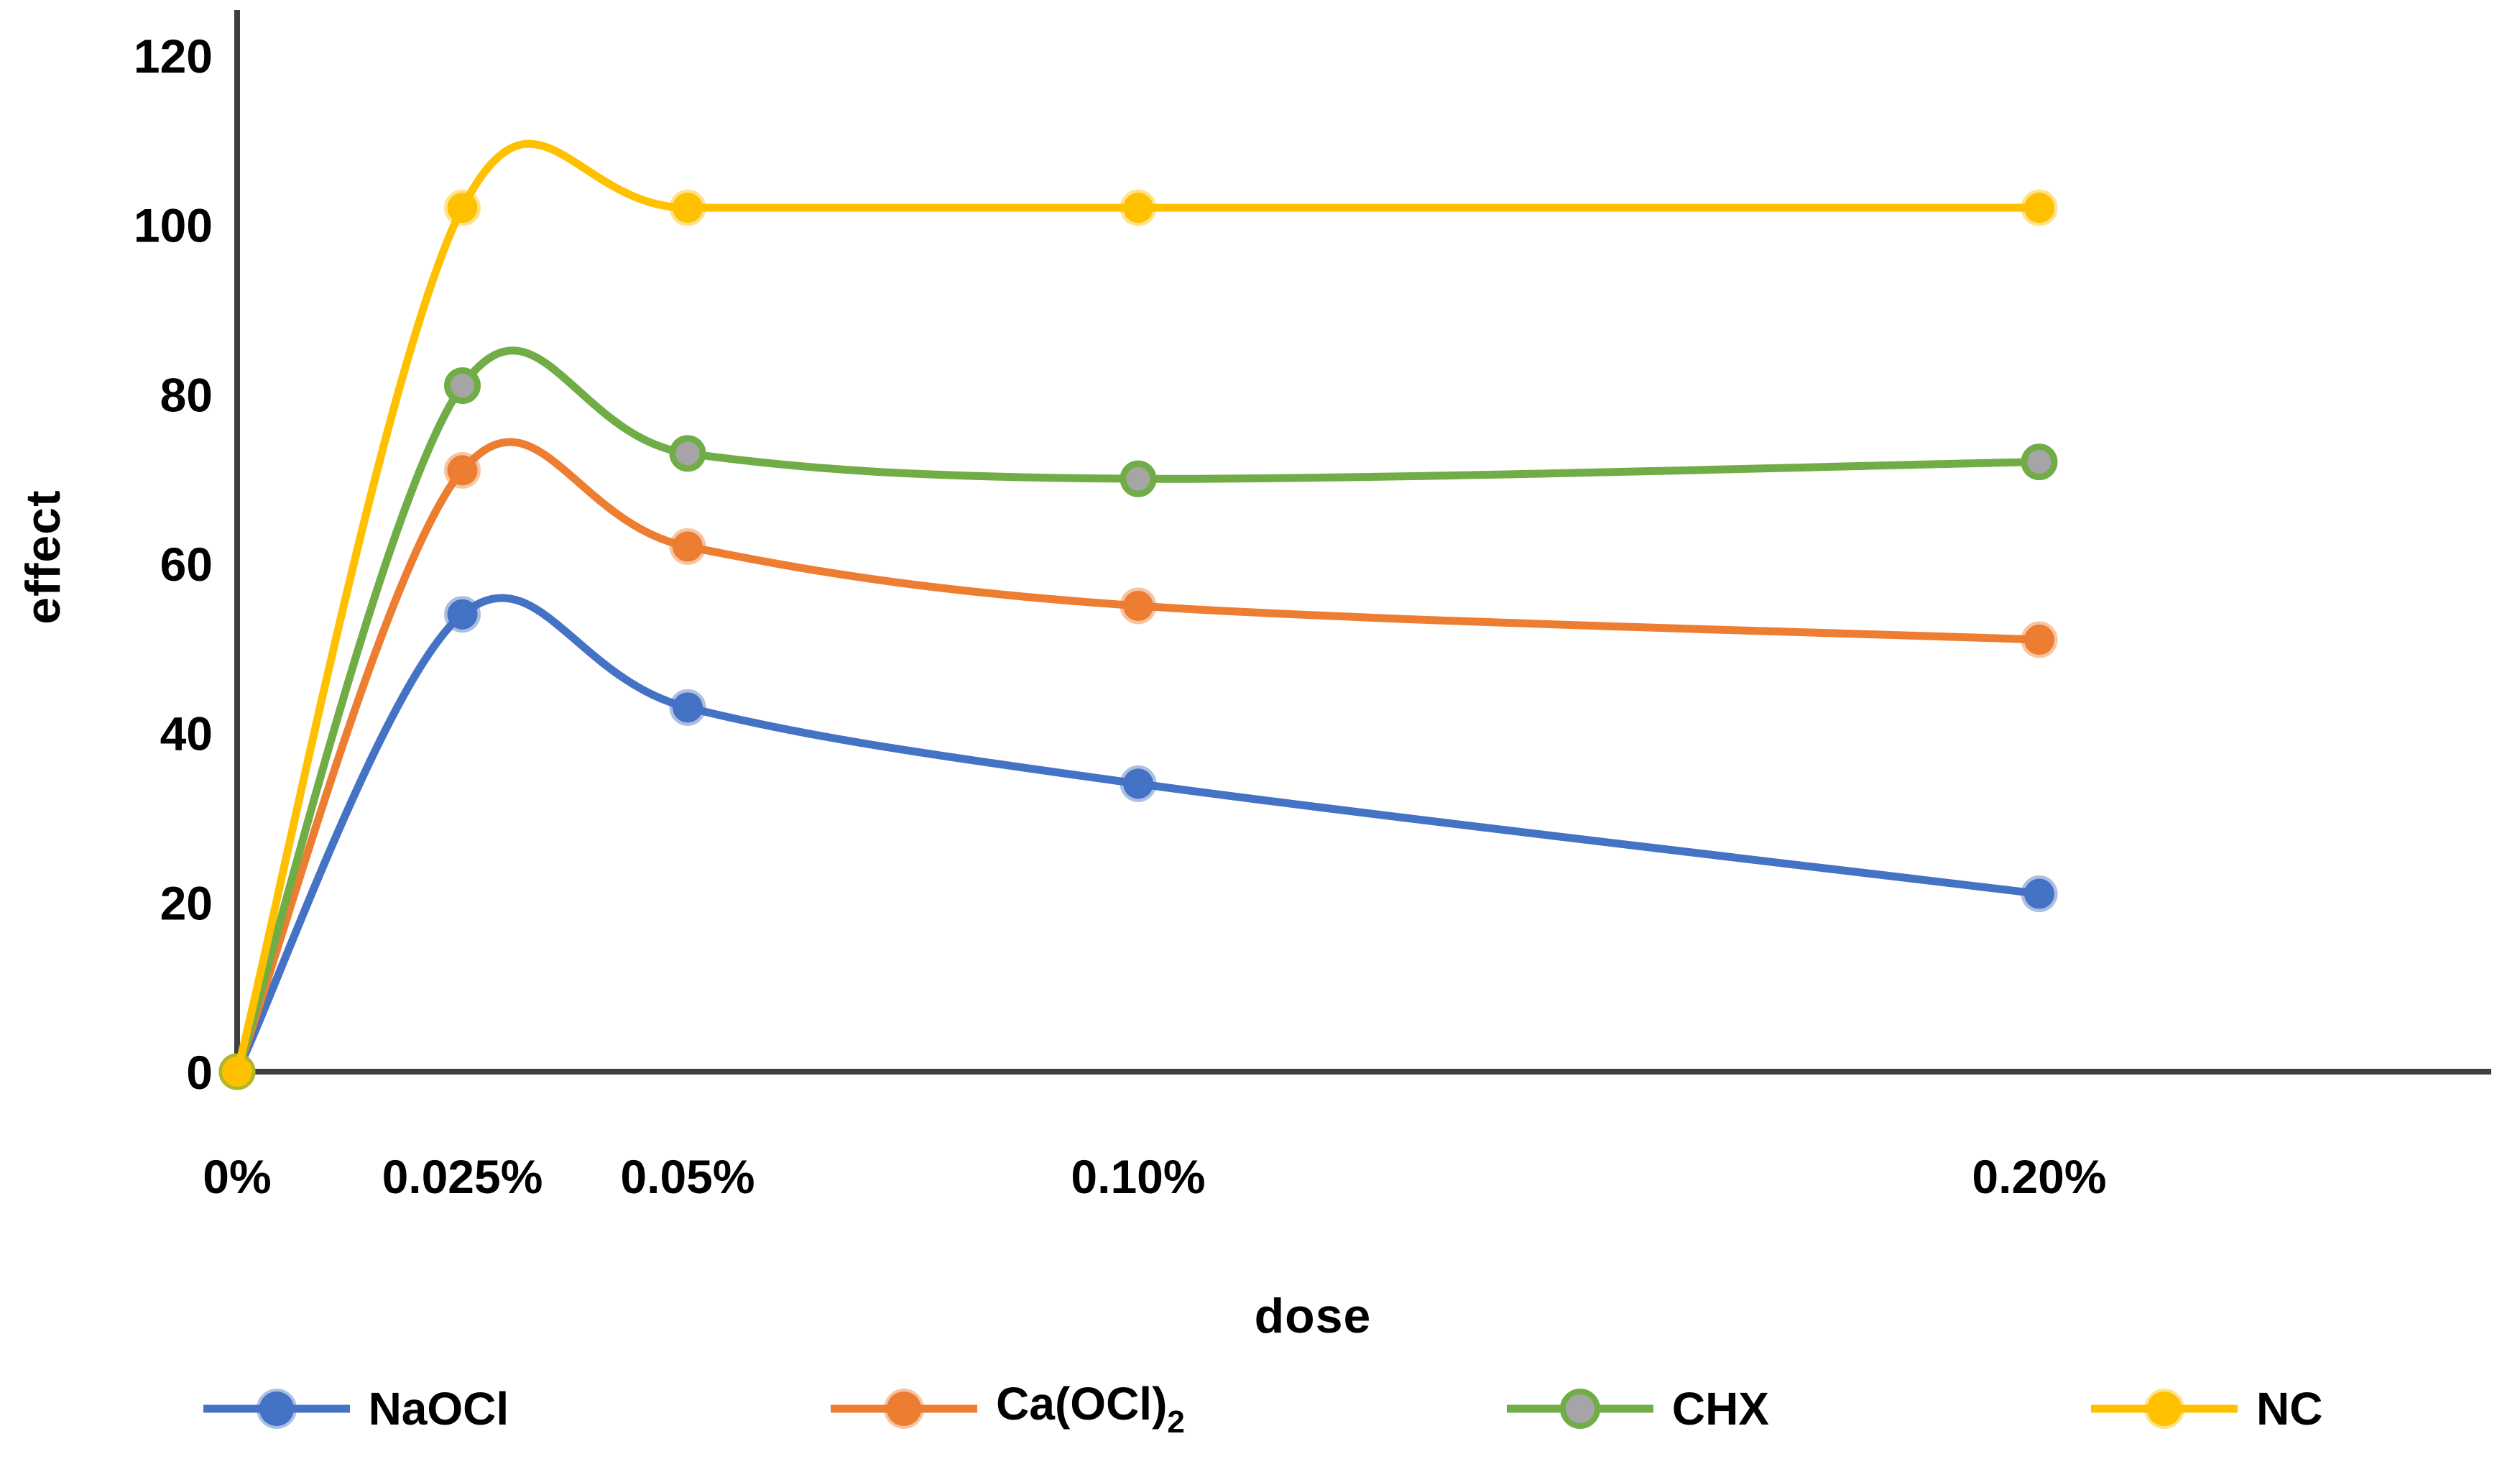  Describe the element at coordinates (687, 1176) in the screenshot. I see `x-tick-label: 0.05%` at that location.